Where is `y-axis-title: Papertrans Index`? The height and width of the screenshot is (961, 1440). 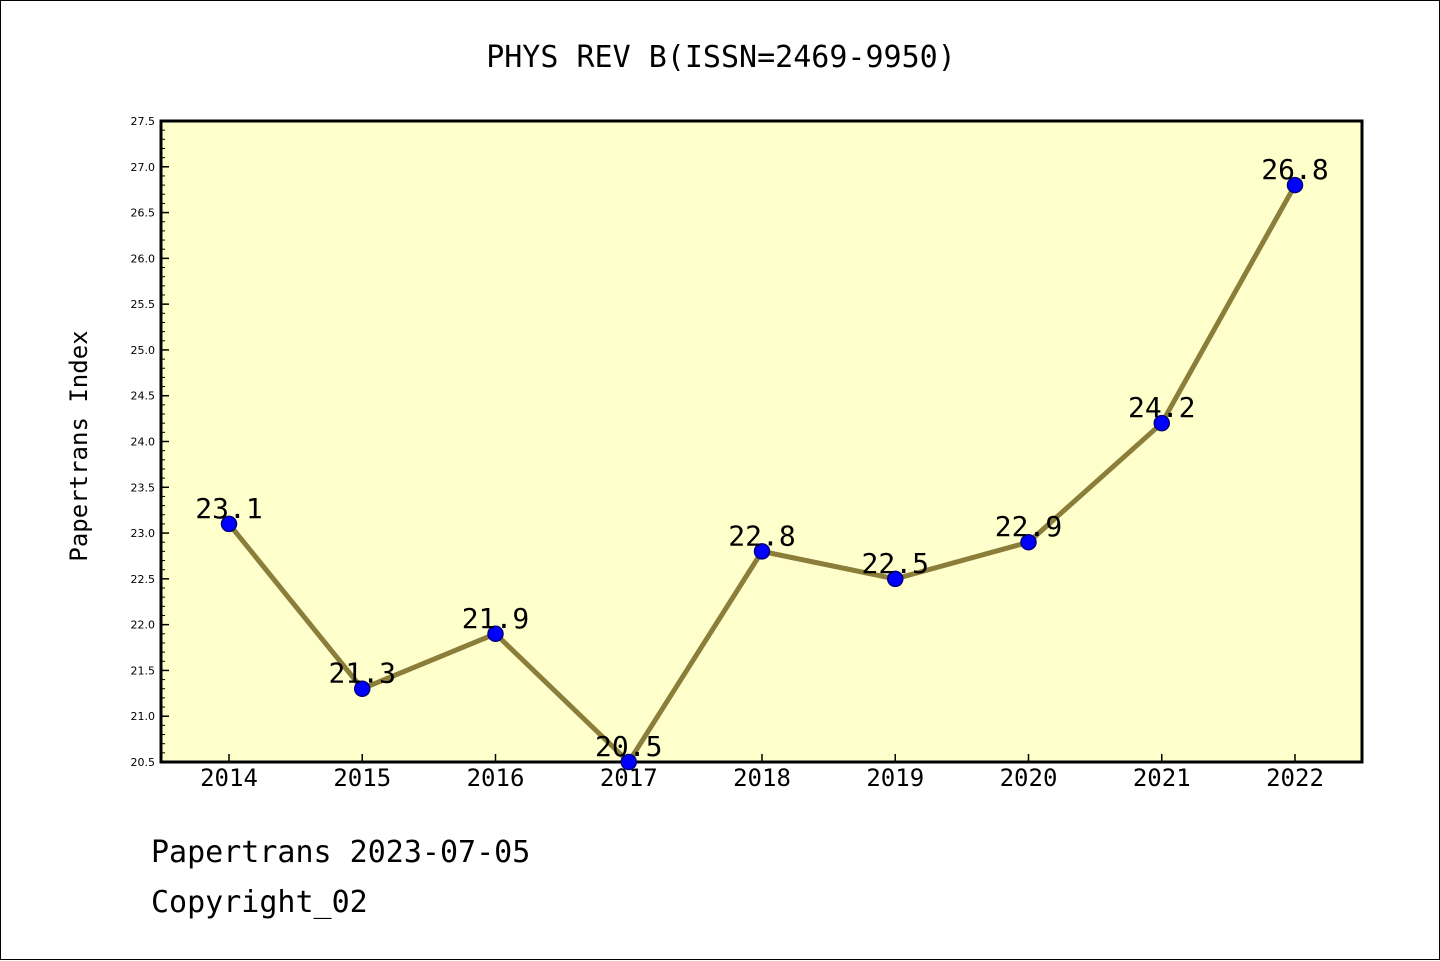
y-axis-title: Papertrans Index is located at coordinates (79, 445).